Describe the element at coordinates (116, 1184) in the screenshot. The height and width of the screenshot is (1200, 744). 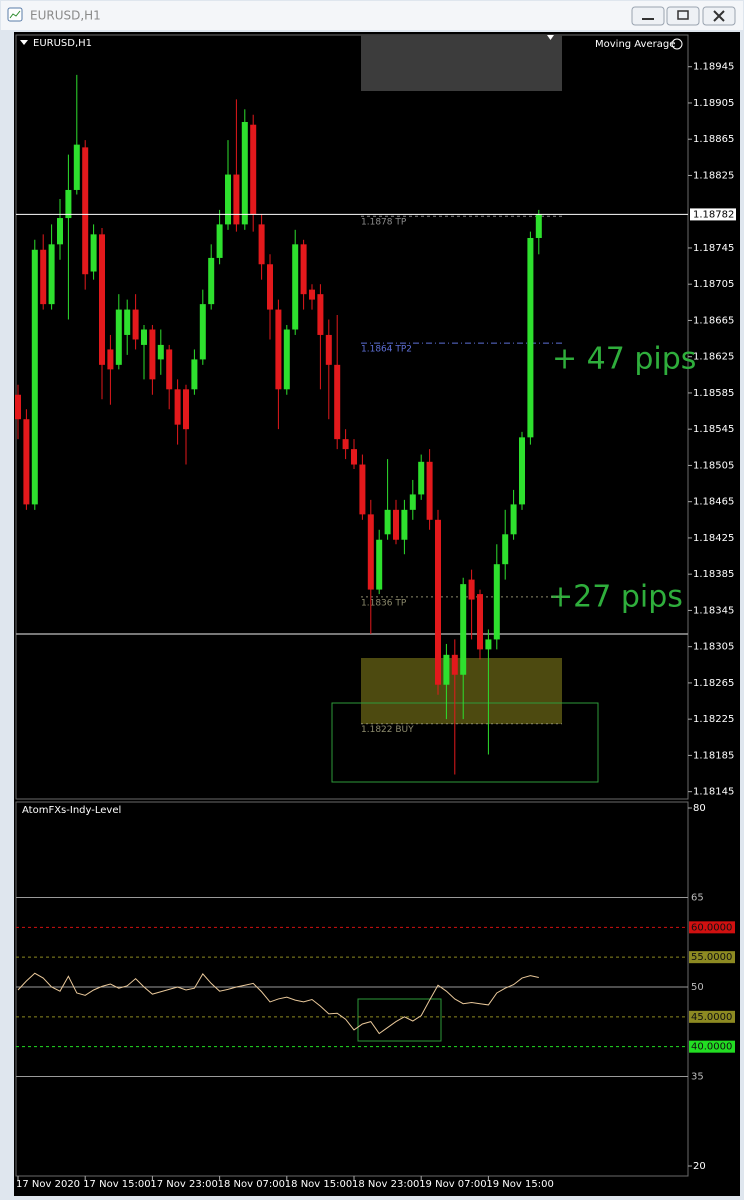
I see `x-tick-label: 17 Nov 15:00` at that location.